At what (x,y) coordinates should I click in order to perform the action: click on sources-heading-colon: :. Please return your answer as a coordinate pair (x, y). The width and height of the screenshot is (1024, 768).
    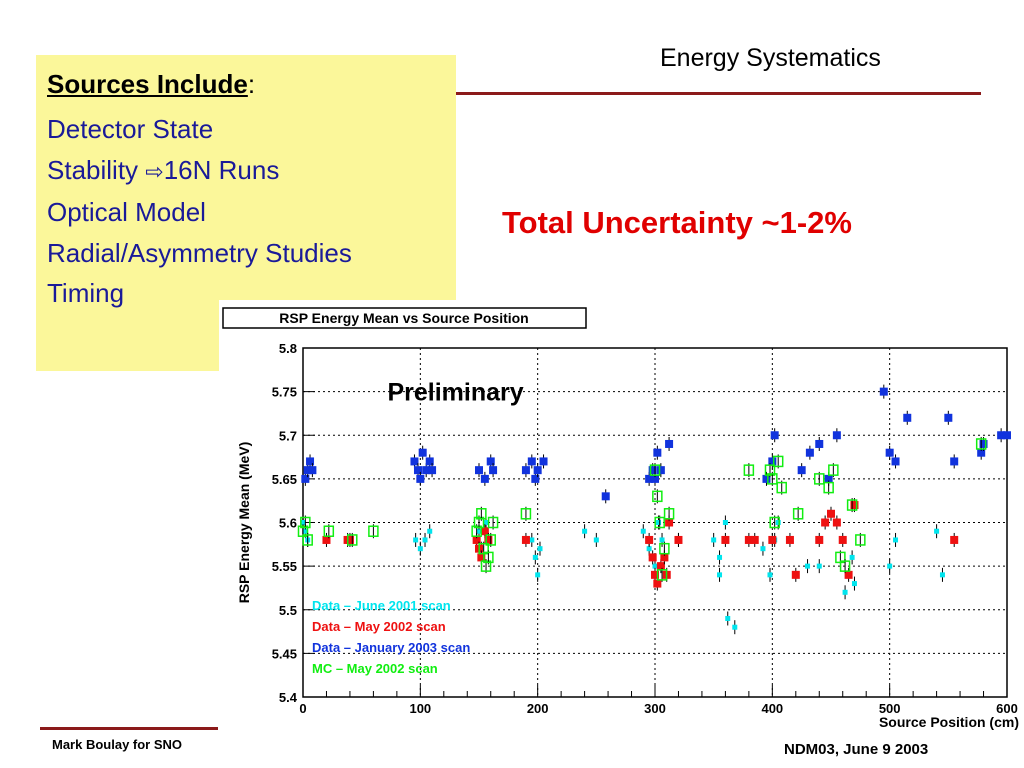
    Looking at the image, I should click on (251, 84).